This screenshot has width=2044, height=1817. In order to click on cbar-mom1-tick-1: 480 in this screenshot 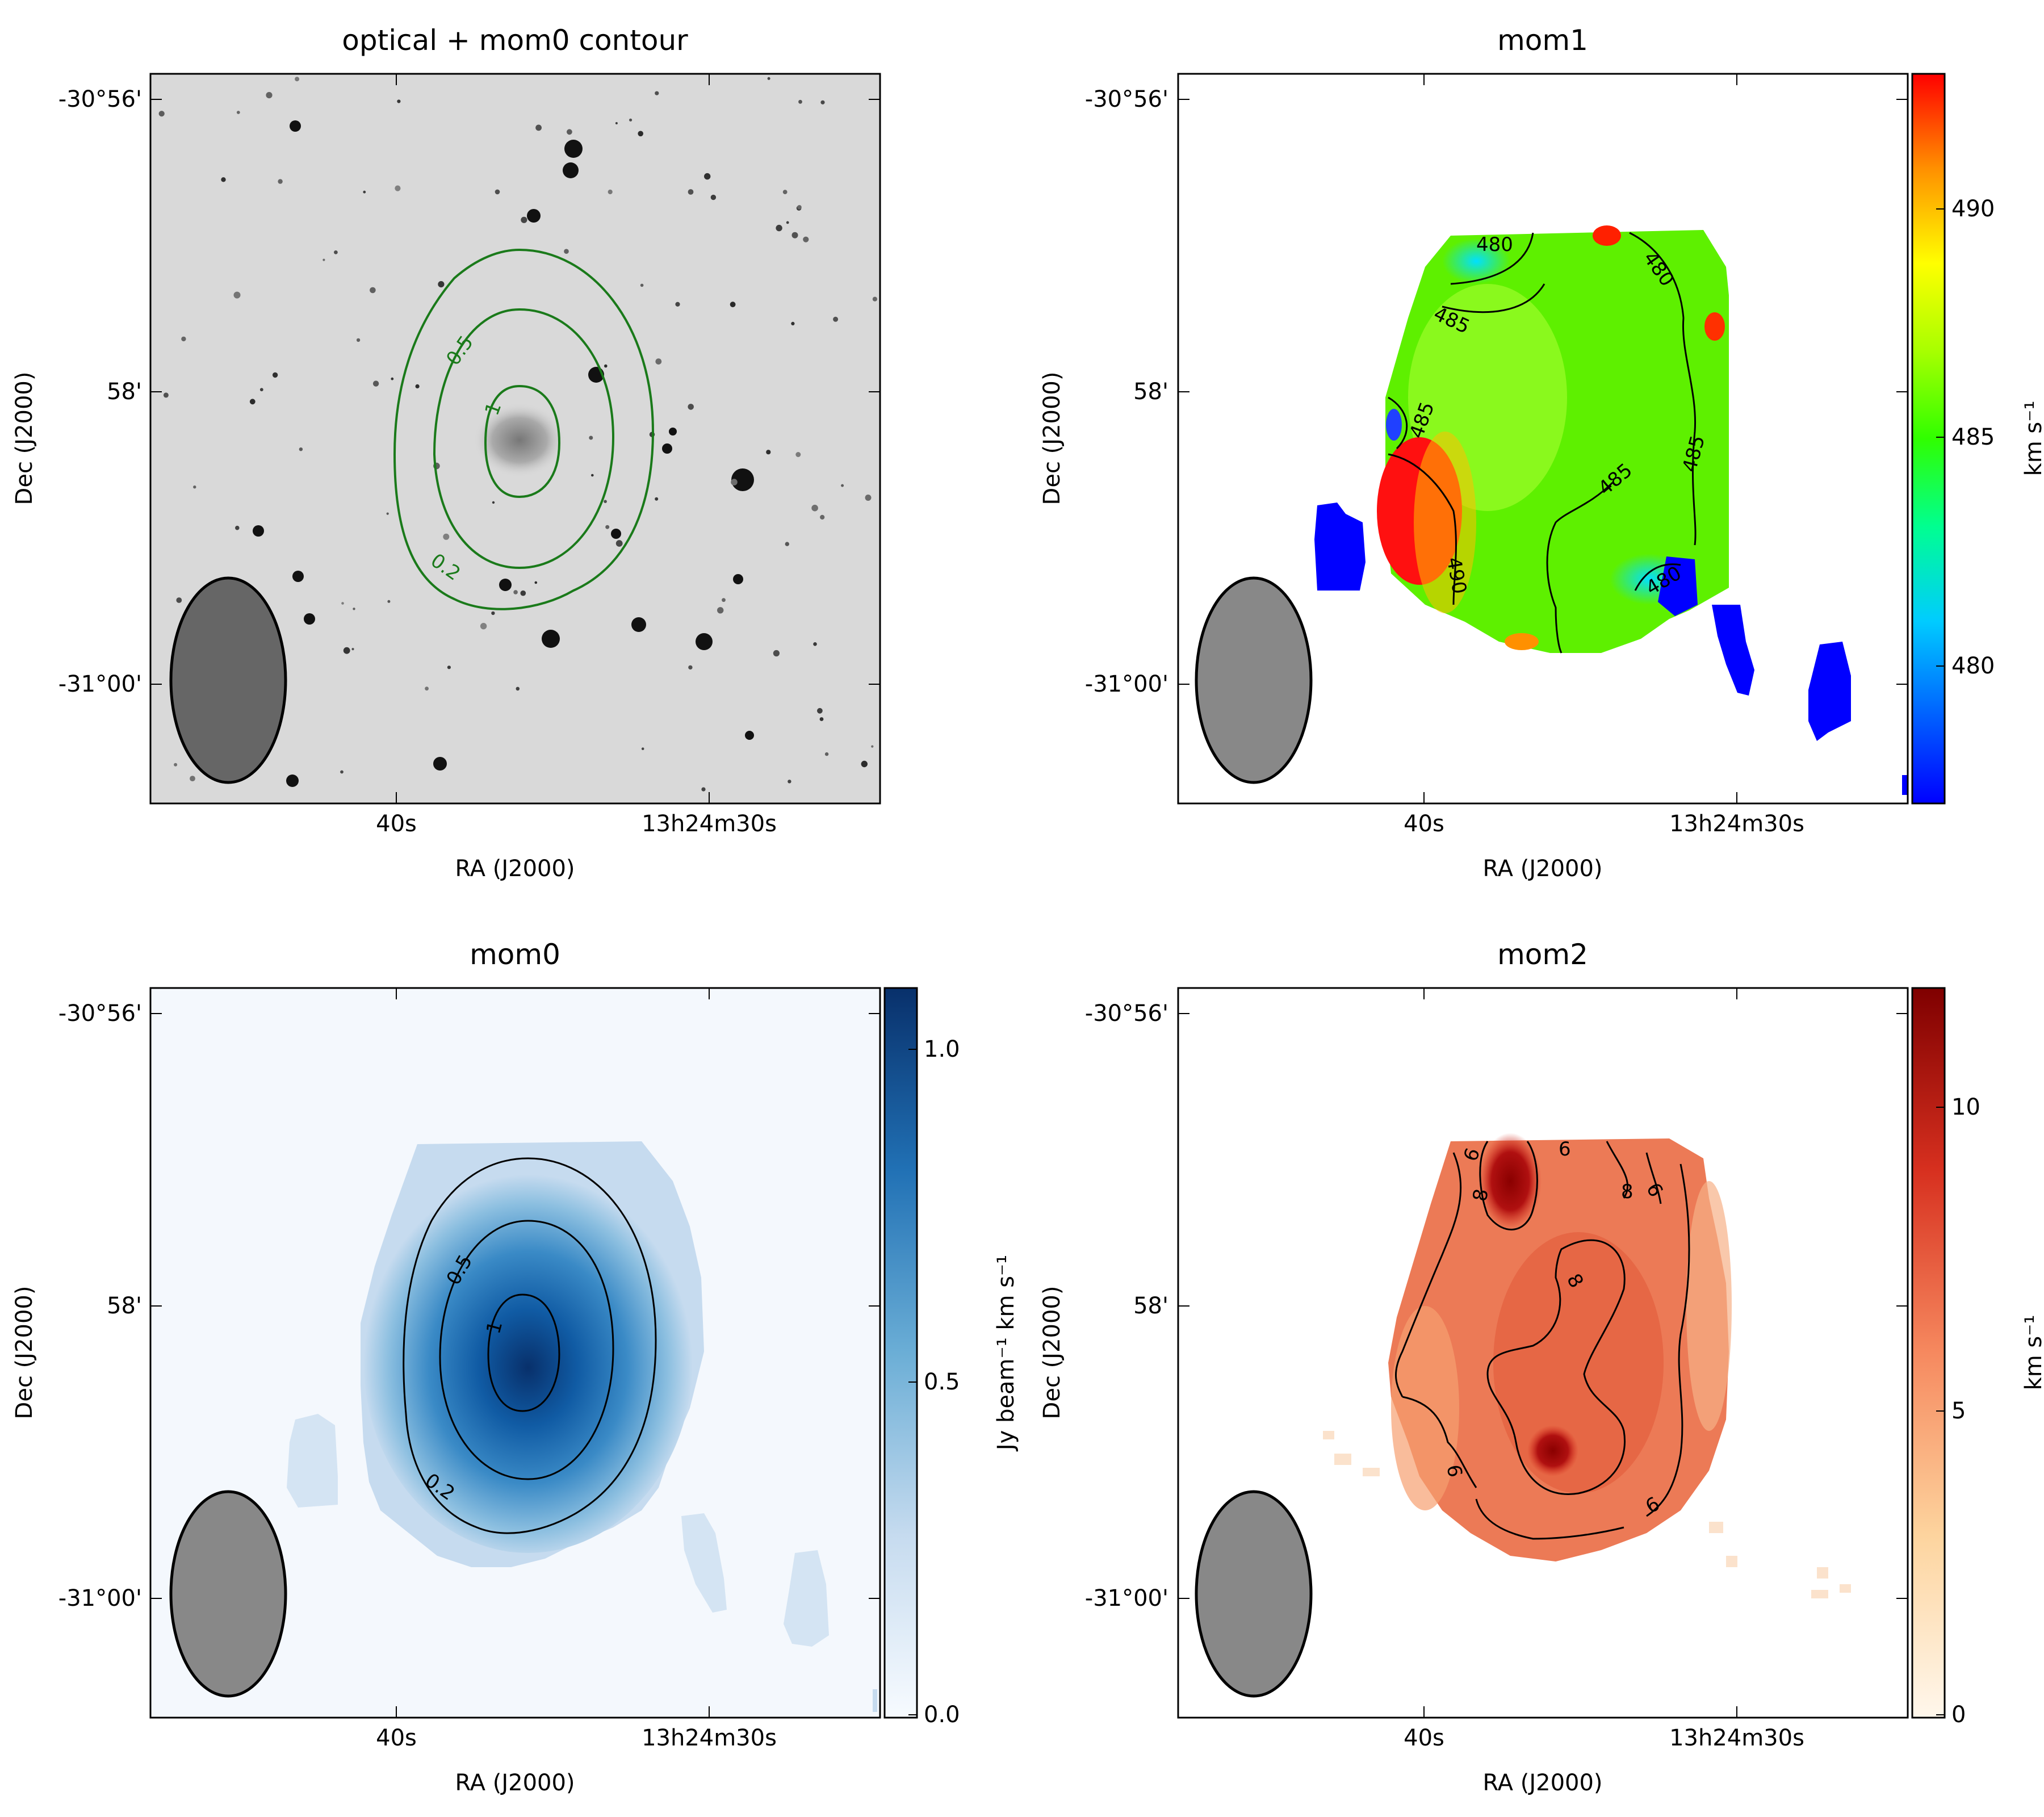, I will do `click(1973, 666)`.